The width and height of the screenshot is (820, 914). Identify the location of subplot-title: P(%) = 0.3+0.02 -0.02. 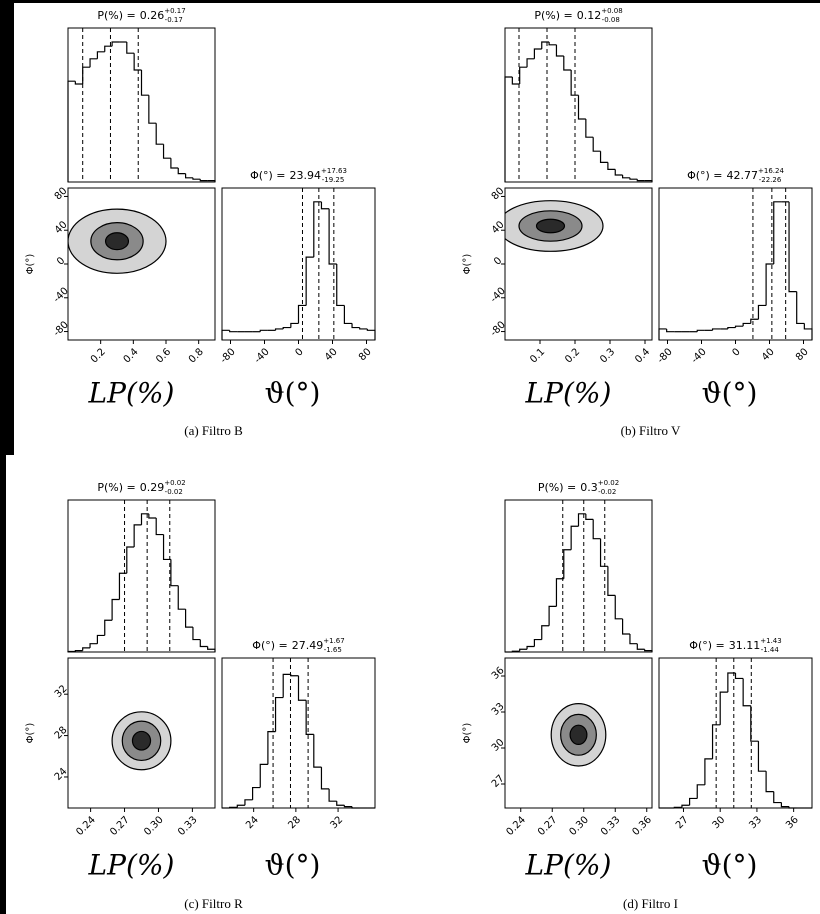
(578, 487).